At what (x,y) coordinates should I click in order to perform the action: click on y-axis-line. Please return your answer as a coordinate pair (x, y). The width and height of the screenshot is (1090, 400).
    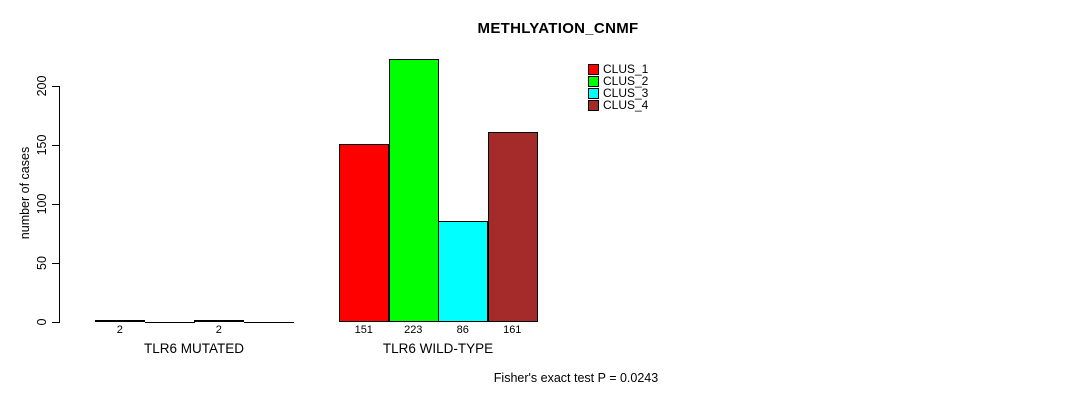
    Looking at the image, I should click on (59, 204).